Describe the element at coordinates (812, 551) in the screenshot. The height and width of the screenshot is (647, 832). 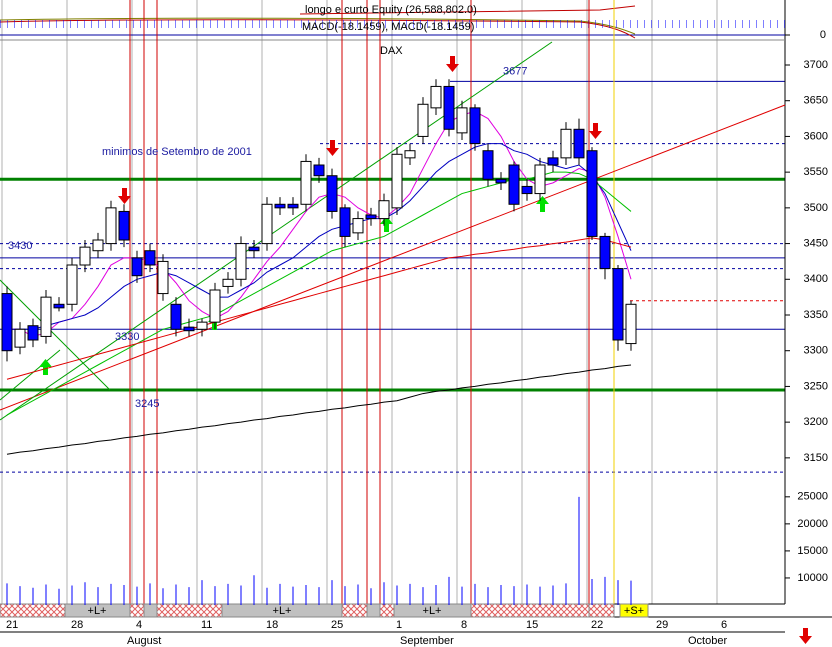
I see `volume-tick-label: 15000` at that location.